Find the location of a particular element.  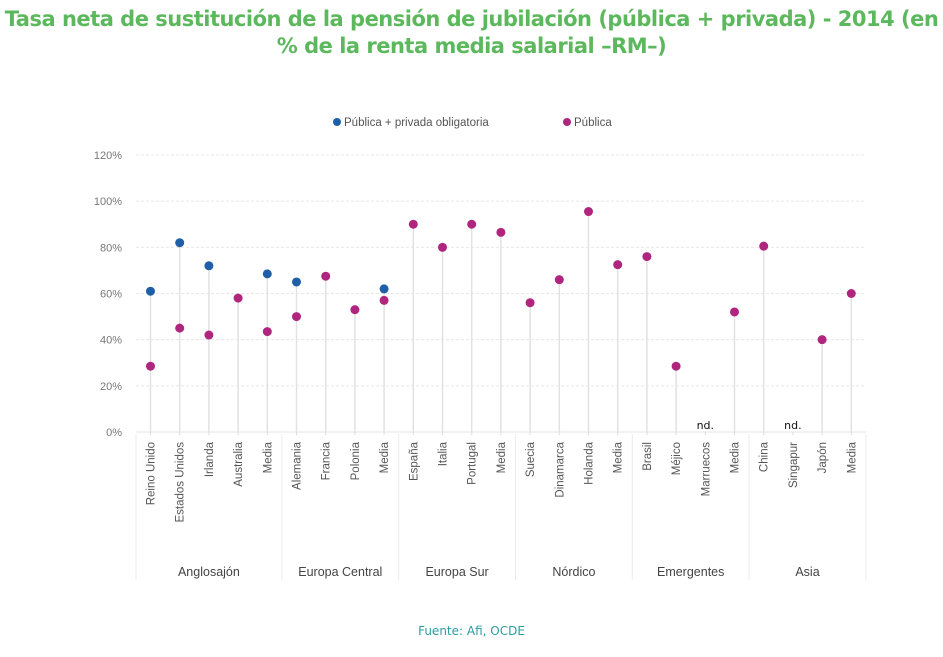

legend-label-publica: Pública is located at coordinates (593, 123).